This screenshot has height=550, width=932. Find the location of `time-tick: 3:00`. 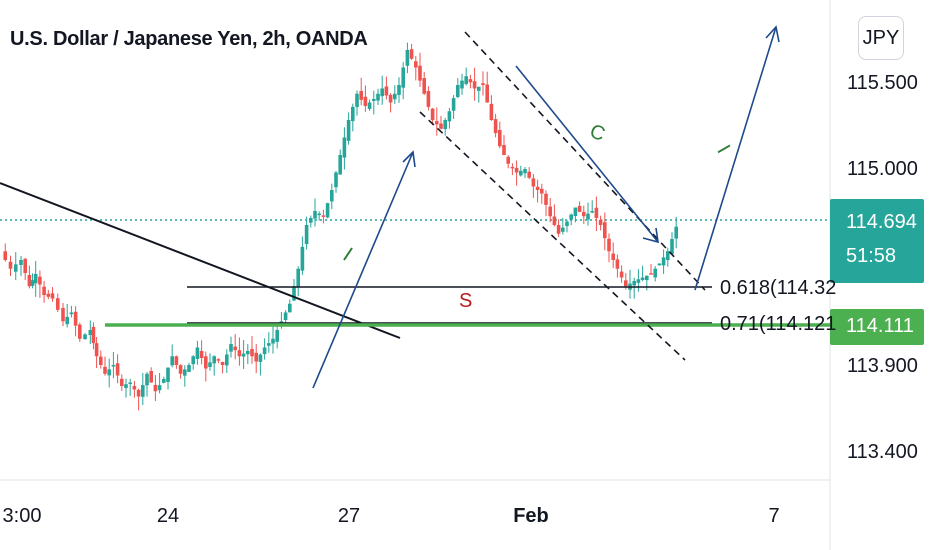

time-tick: 3:00 is located at coordinates (22, 516).